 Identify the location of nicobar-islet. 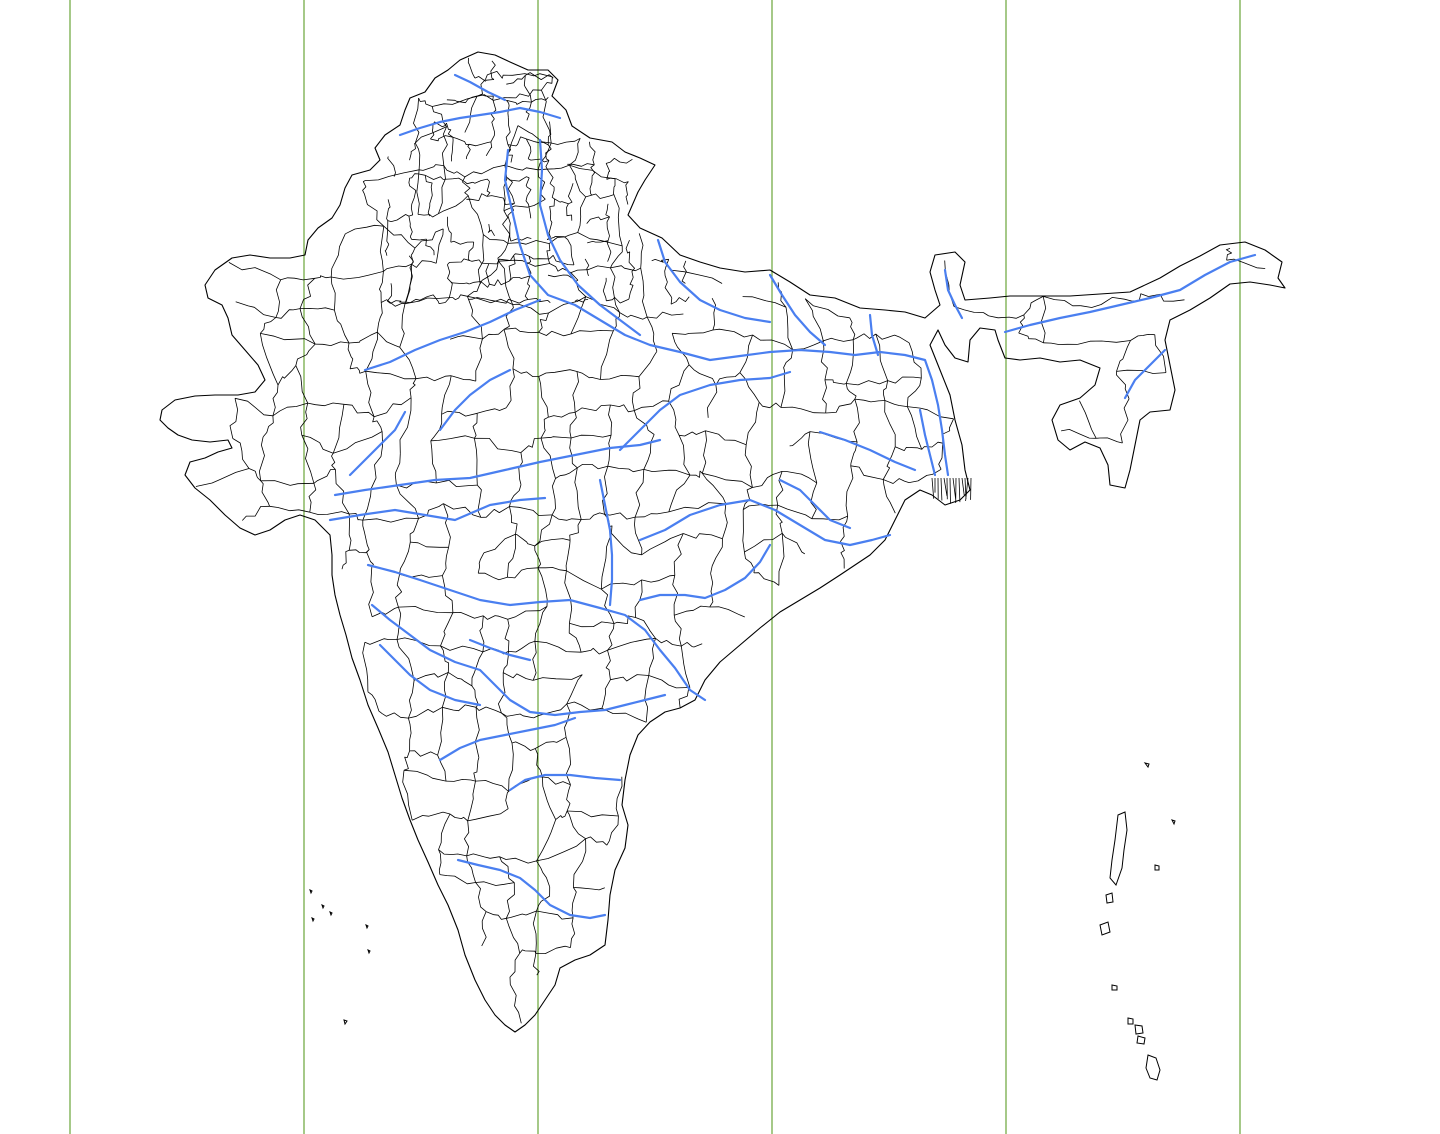
(1139, 1029).